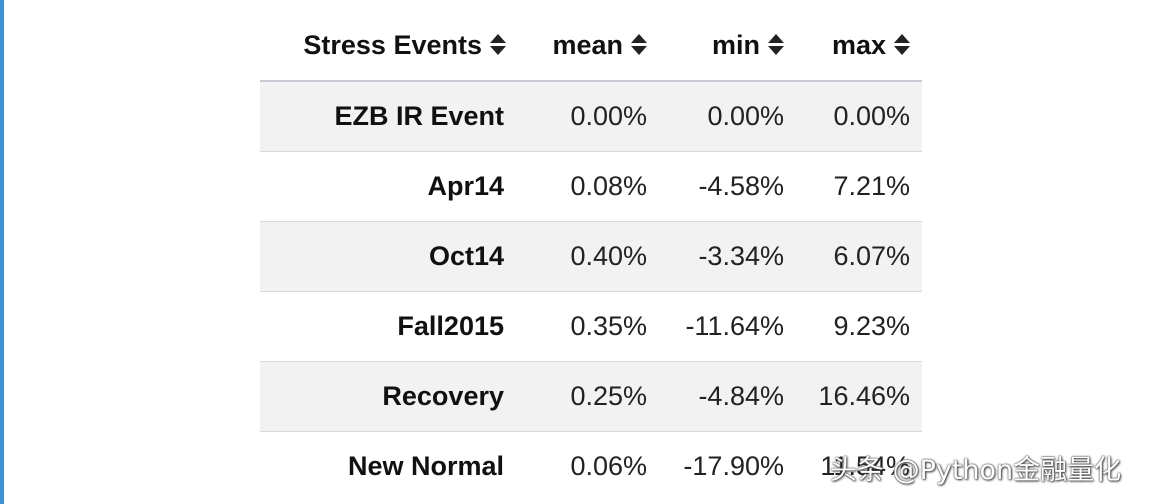 This screenshot has width=1160, height=504. Describe the element at coordinates (859, 326) in the screenshot. I see `cell-max: 9.23%` at that location.